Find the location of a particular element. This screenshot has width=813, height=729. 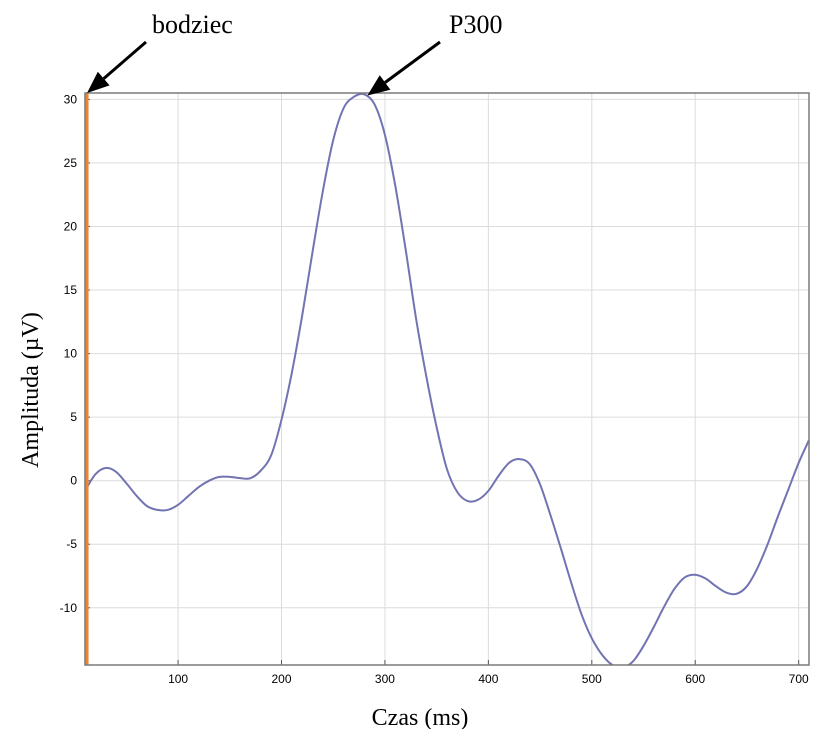

y-tick-label: 5 is located at coordinates (73, 417).